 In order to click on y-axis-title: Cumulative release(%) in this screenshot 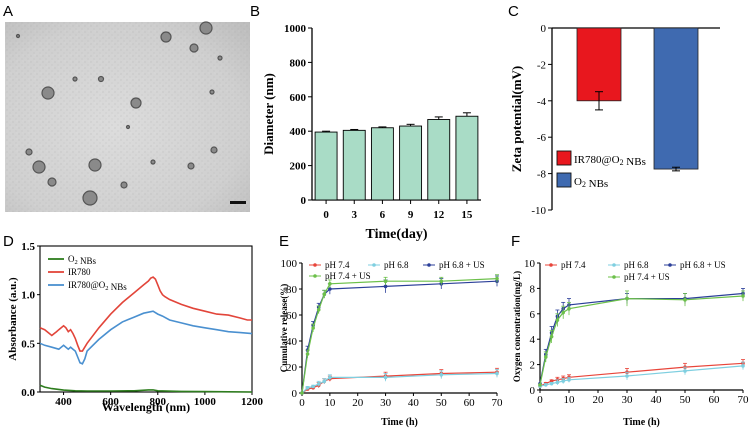, I will do `click(284, 328)`.